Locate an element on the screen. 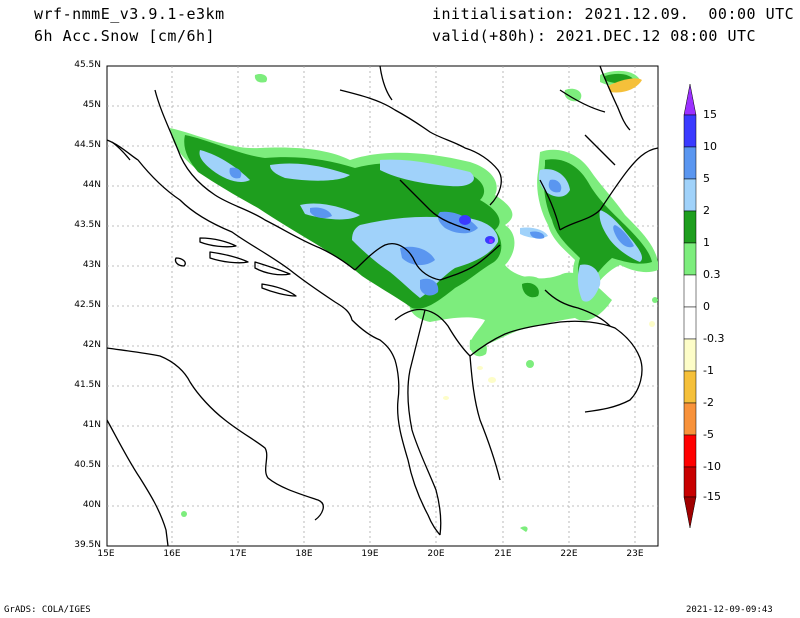 The image size is (800, 618). colorbar-label: -2 is located at coordinates (708, 402).